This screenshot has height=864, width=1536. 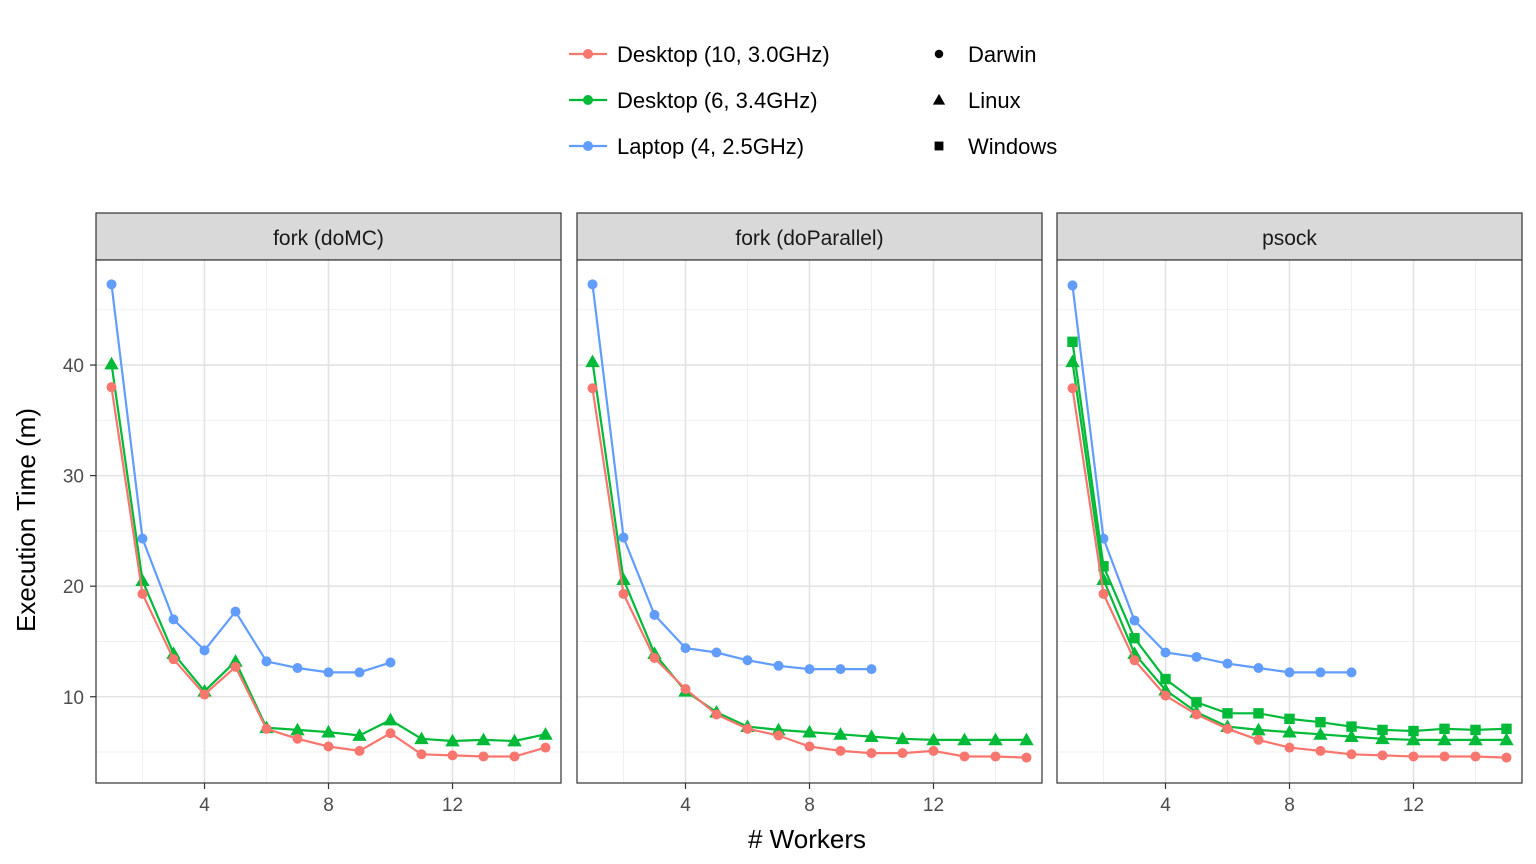 What do you see at coordinates (73, 698) in the screenshot?
I see `y-tick-label: 10` at bounding box center [73, 698].